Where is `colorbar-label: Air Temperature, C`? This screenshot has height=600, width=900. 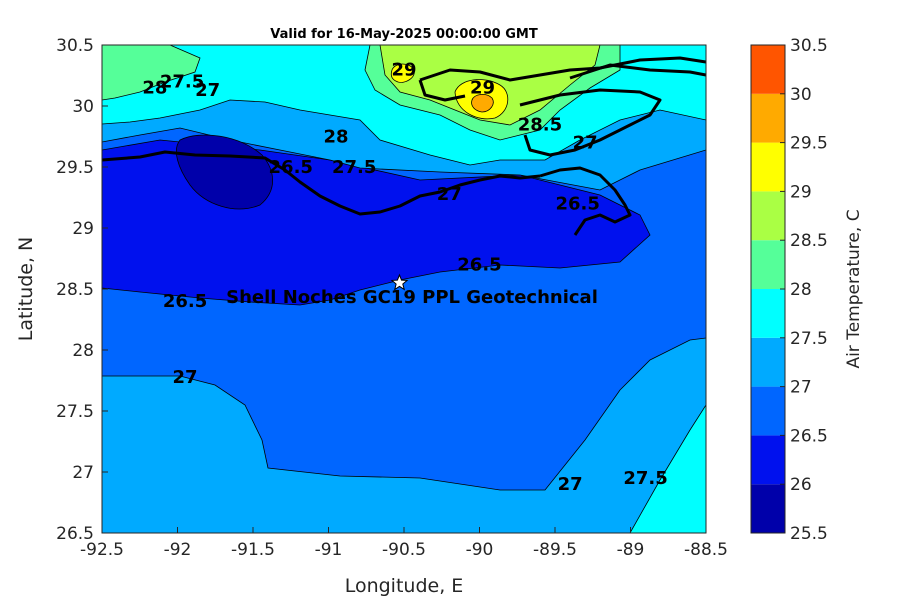 colorbar-label: Air Temperature, C is located at coordinates (854, 288).